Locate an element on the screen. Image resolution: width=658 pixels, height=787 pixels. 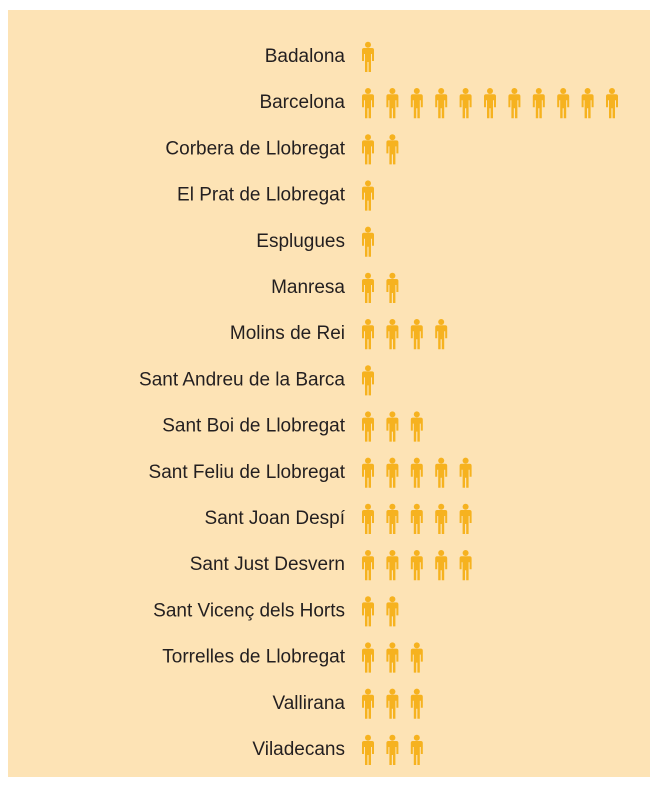
category-label: Barcelona is located at coordinates (302, 102).